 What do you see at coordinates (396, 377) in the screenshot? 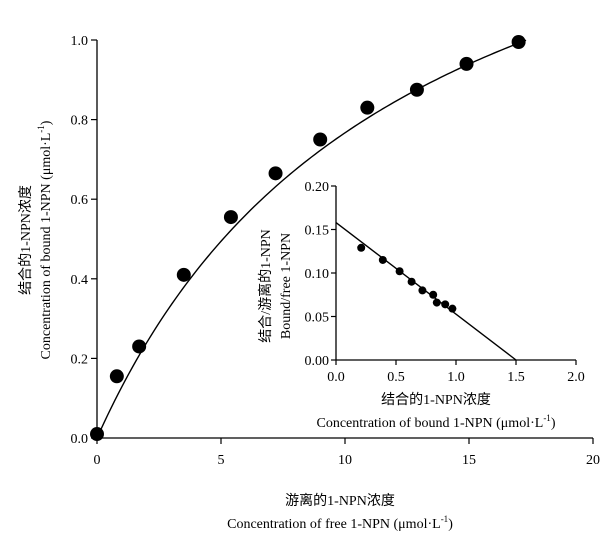
I see `inset-x-tick-label: 0.5` at bounding box center [396, 377].